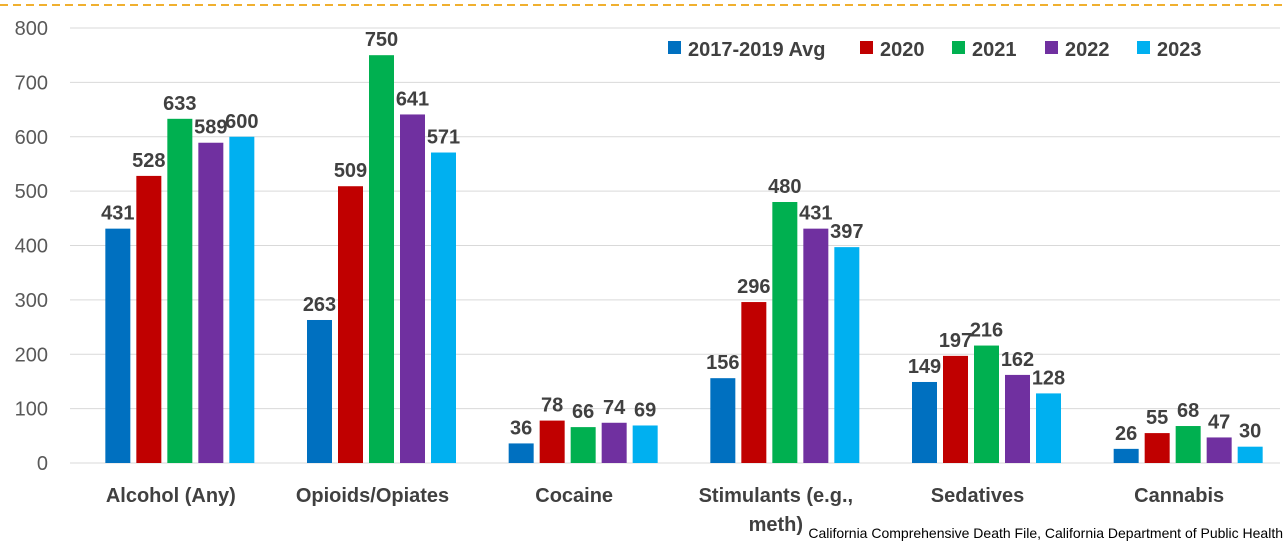  I want to click on y-tick-label: 400, so click(31, 247).